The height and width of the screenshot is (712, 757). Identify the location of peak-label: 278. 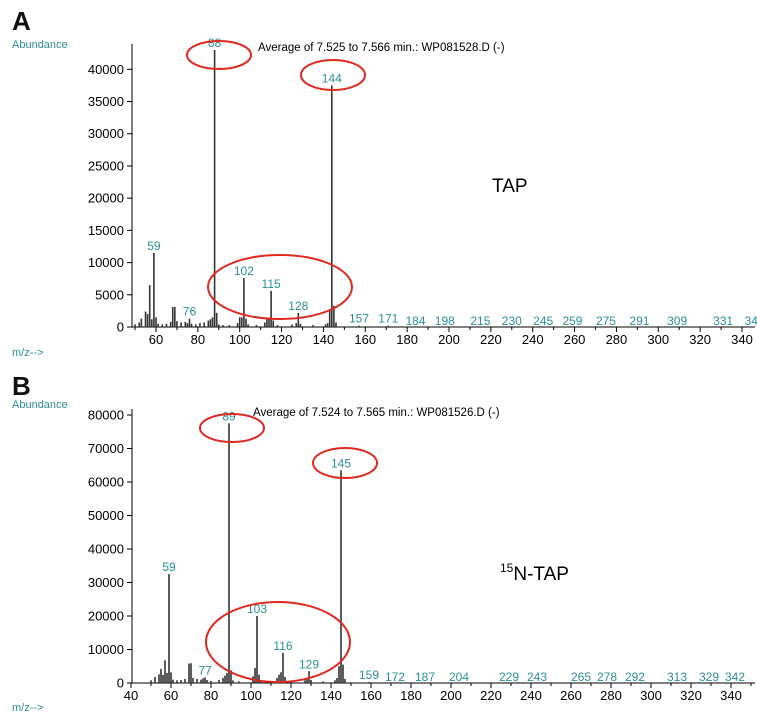
(607, 677).